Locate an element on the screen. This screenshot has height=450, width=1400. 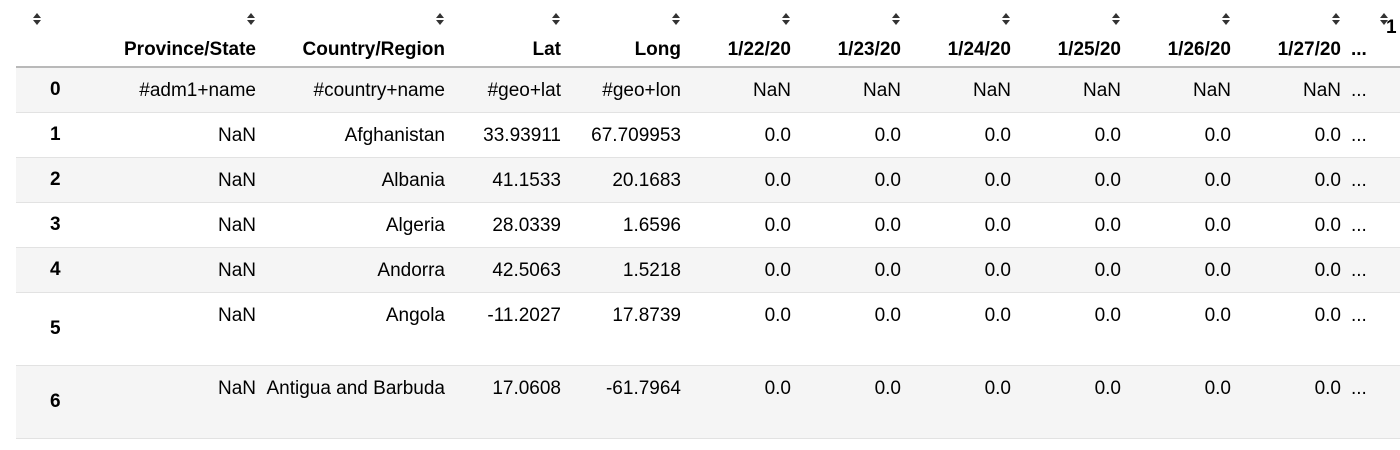
header-date-1-25-20: 1/25/20 is located at coordinates (1070, 38).